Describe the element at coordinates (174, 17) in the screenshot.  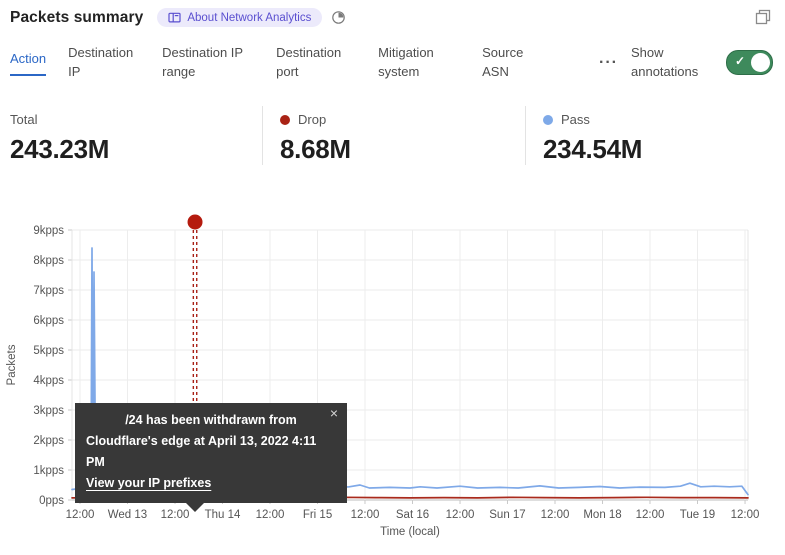
I see `book-icon` at that location.